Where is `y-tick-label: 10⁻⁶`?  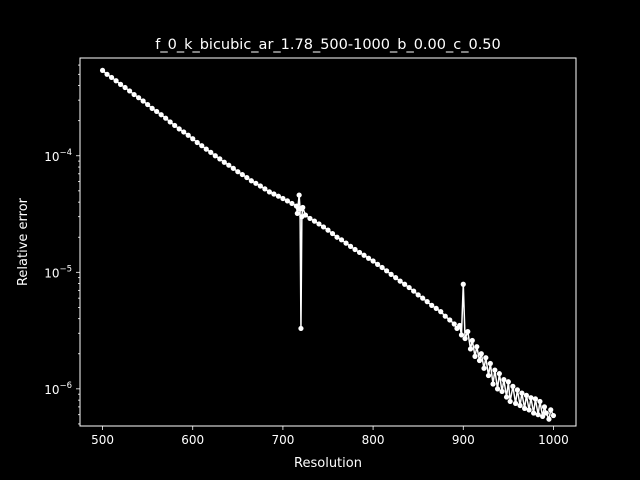
y-tick-label: 10⁻⁶ is located at coordinates (58, 389).